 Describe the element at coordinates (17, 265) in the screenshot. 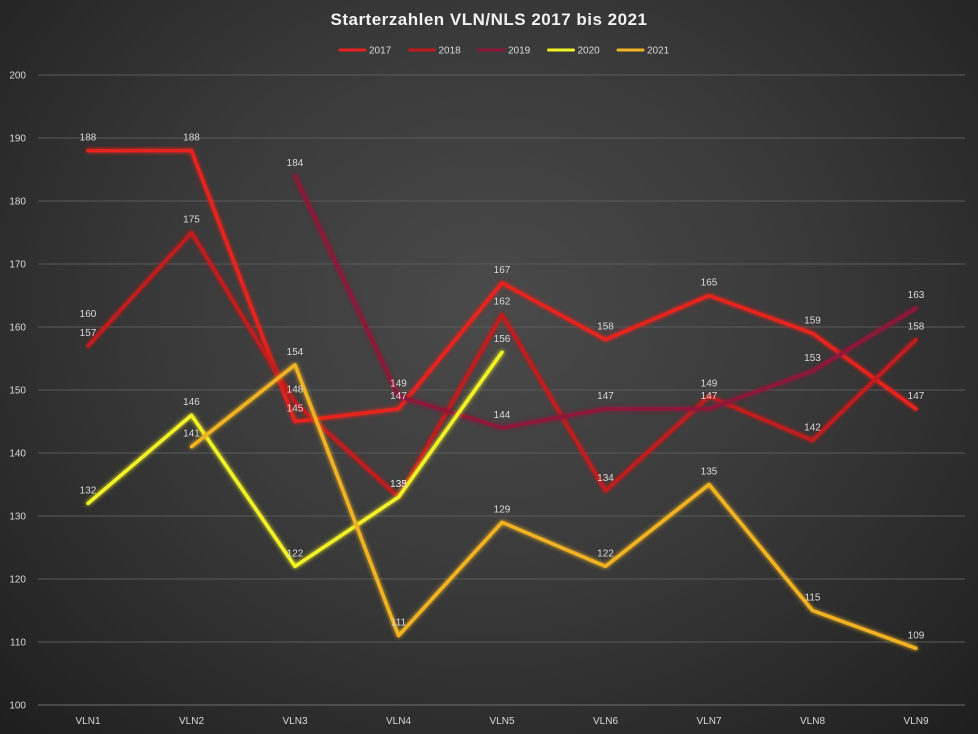

I see `y-tick-label: 170` at that location.